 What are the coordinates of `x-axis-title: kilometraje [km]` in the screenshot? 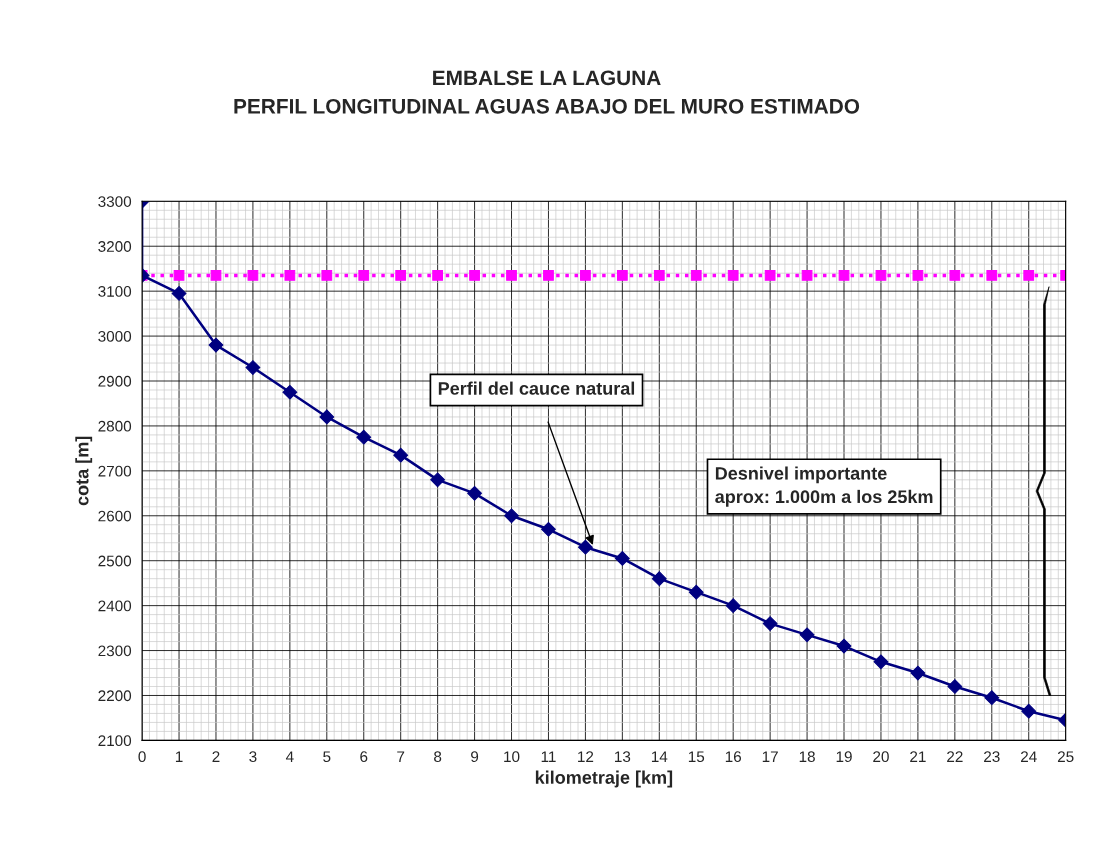 It's located at (604, 779).